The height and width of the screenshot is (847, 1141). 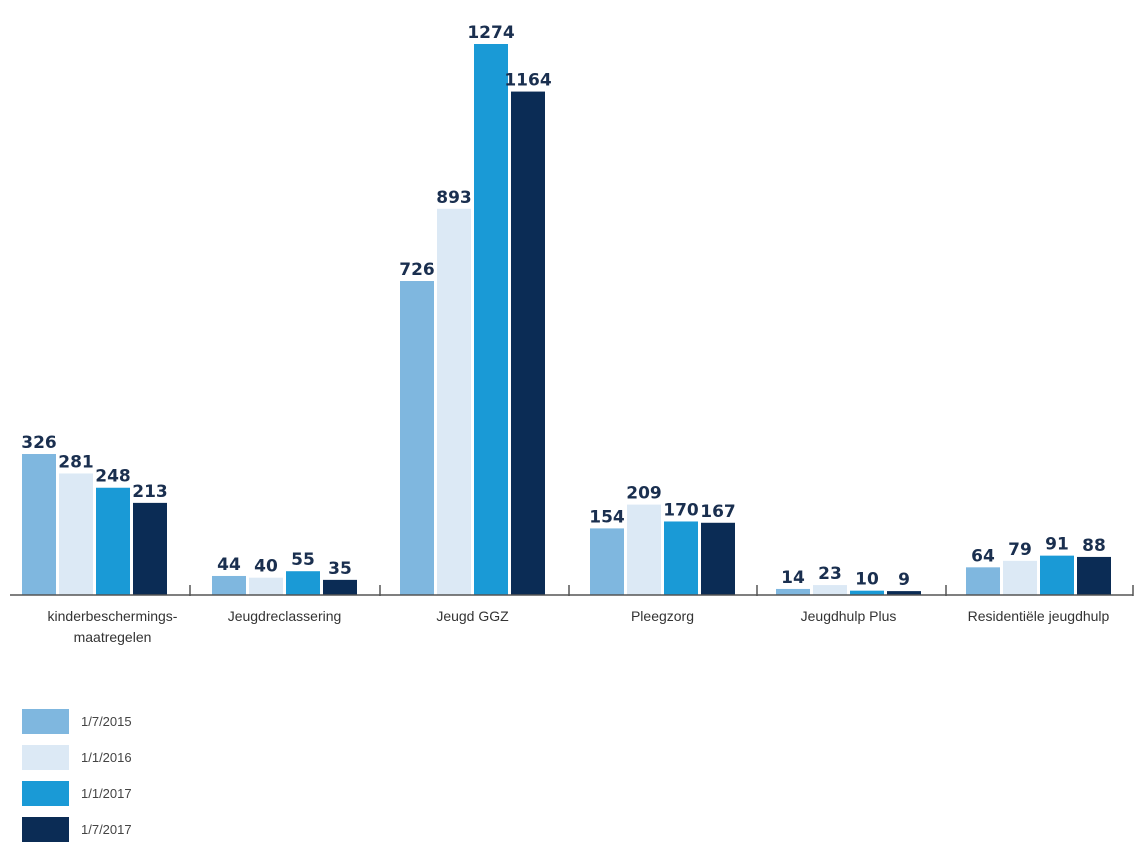 I want to click on bar-value-label: 79, so click(x=1020, y=550).